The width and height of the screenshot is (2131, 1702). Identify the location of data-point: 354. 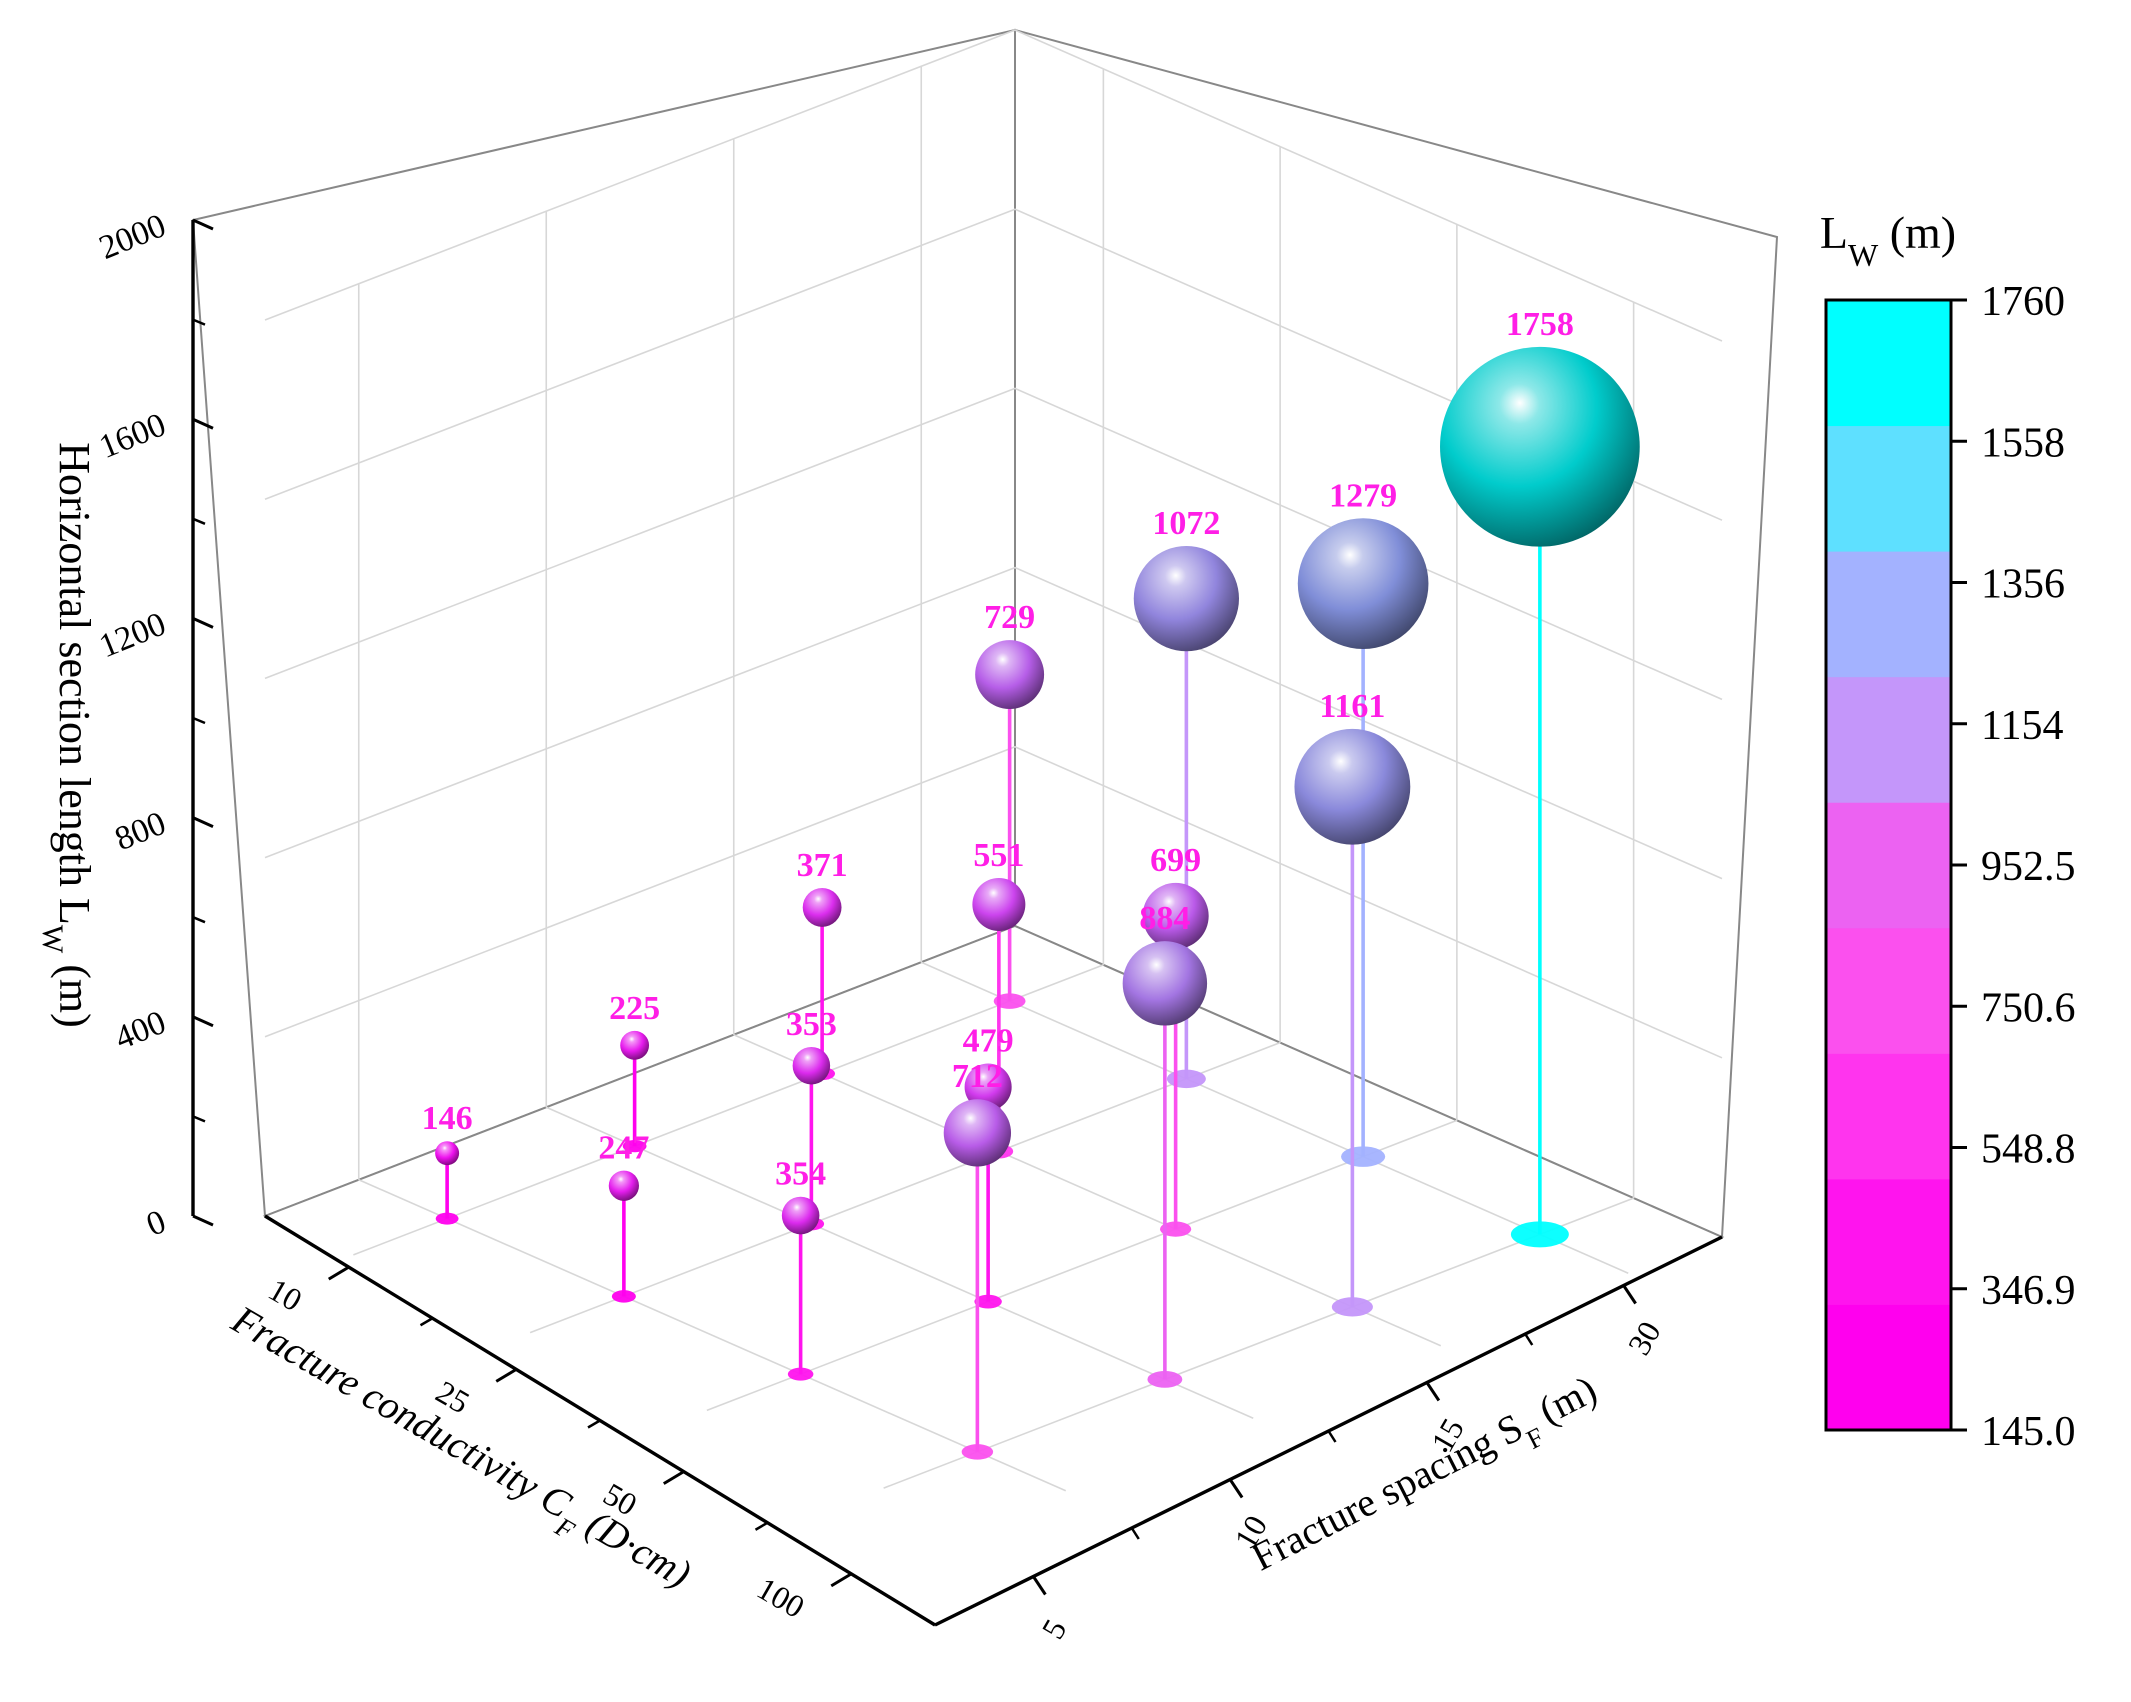
(800, 1268).